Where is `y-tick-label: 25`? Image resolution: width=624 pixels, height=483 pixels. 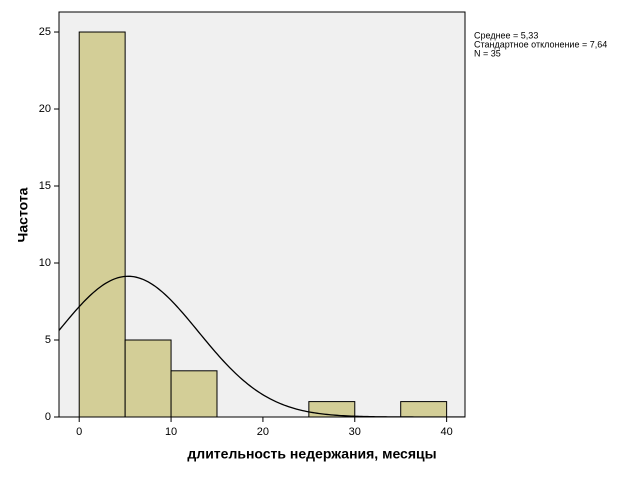
y-tick-label: 25 is located at coordinates (45, 32).